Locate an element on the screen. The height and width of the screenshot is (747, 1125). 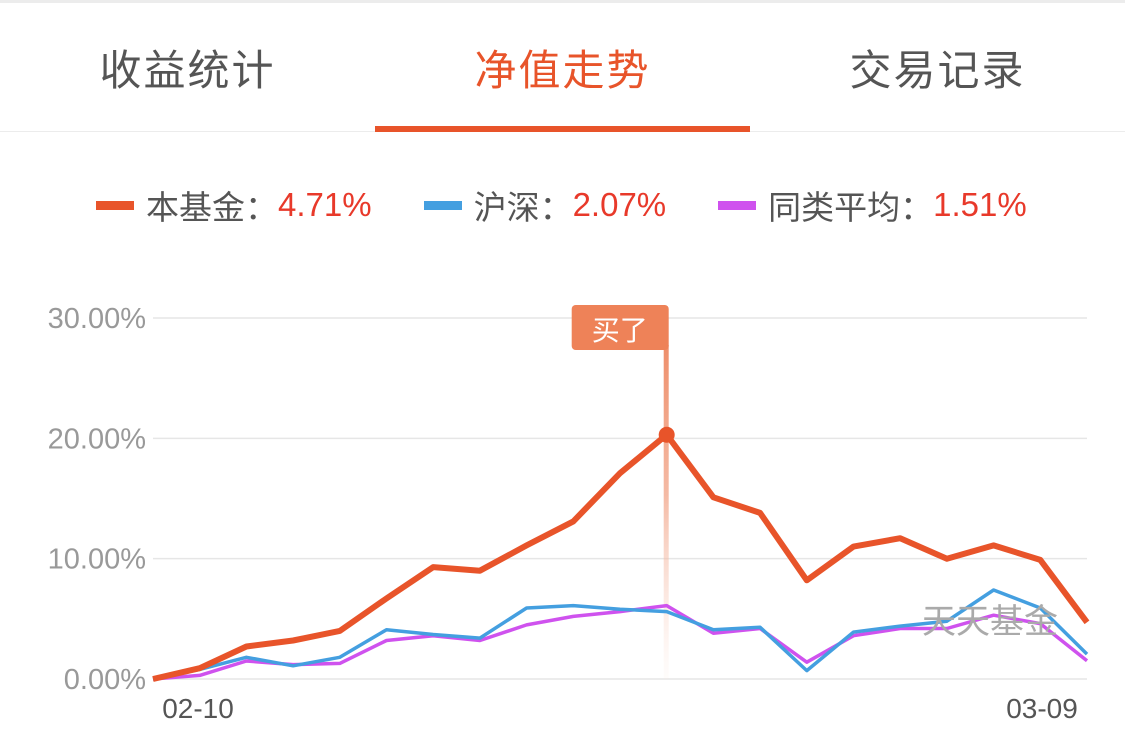
chart-legend: 本基金： 4.71% 沪深： 2.07% 同类平均： 1.51% is located at coordinates (596, 205).